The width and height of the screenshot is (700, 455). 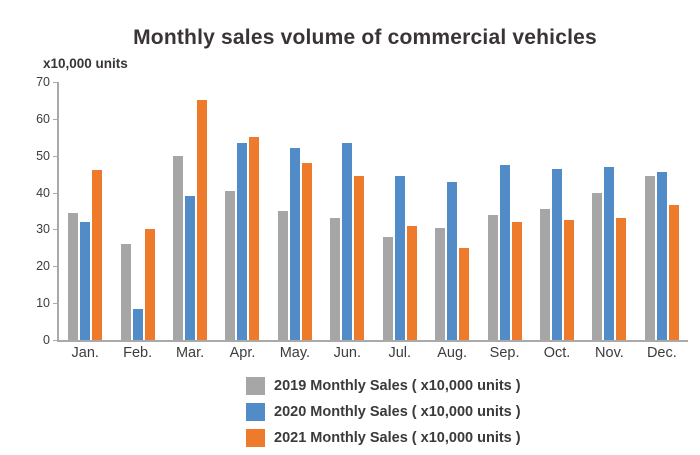 What do you see at coordinates (43, 155) in the screenshot?
I see `y-axis-tick-label: 50` at bounding box center [43, 155].